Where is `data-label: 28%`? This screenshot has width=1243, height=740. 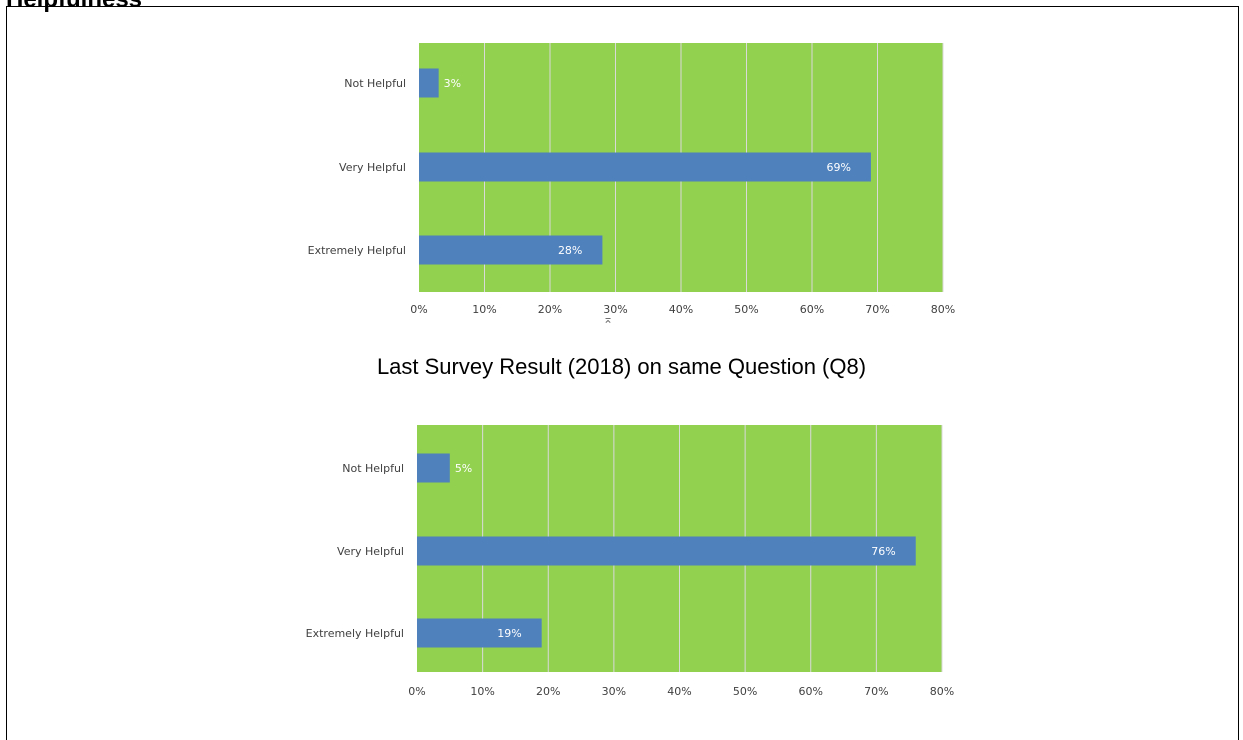 data-label: 28% is located at coordinates (570, 250).